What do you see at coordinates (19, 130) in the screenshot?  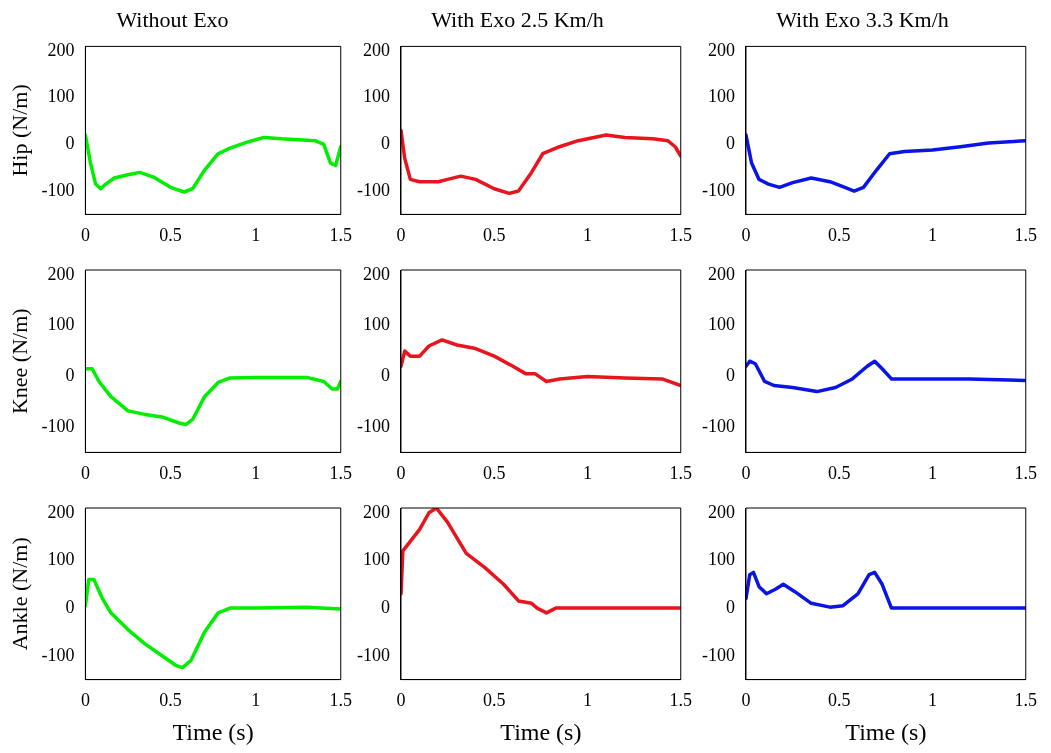 I see `y-axis-title: Hip (N/m)` at bounding box center [19, 130].